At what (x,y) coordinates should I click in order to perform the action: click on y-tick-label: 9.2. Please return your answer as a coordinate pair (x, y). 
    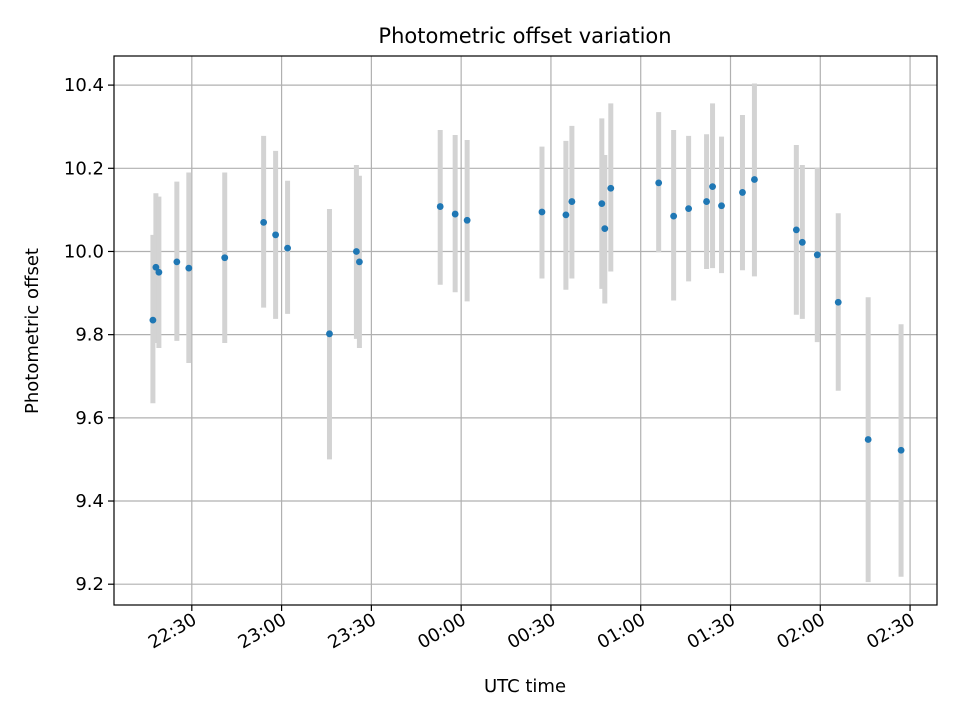
    Looking at the image, I should click on (89, 584).